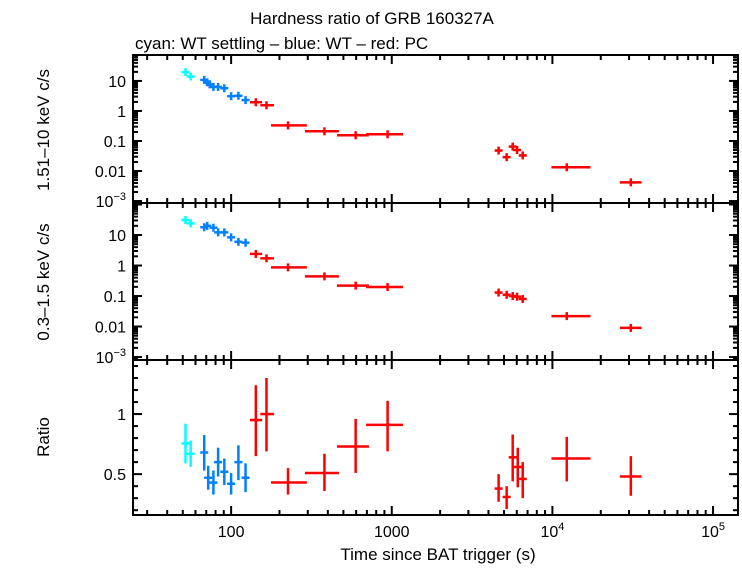 Image resolution: width=742 pixels, height=571 pixels. Describe the element at coordinates (372, 18) in the screenshot. I see `chart-title: Hardness ratio of GRB 160327A` at that location.